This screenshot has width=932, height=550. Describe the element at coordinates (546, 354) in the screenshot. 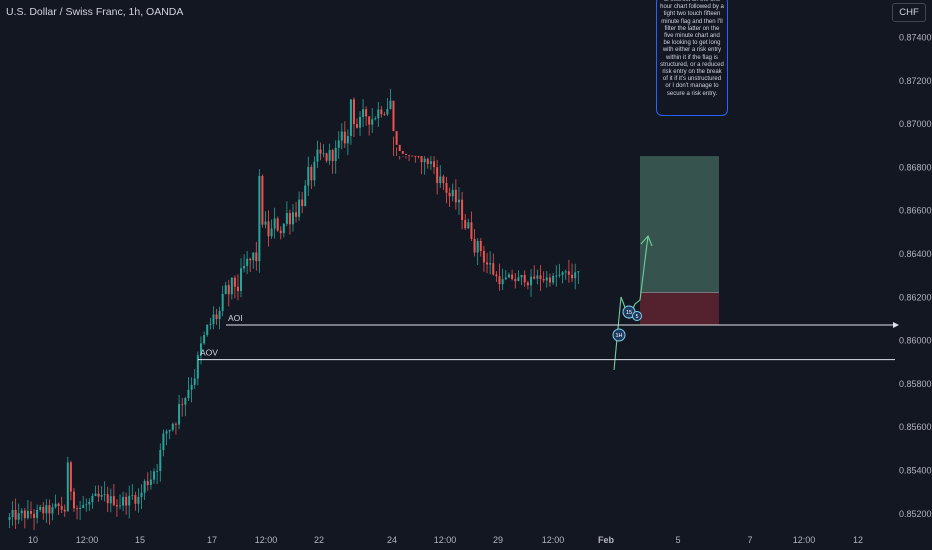

I see `level-aov: AOV` at that location.